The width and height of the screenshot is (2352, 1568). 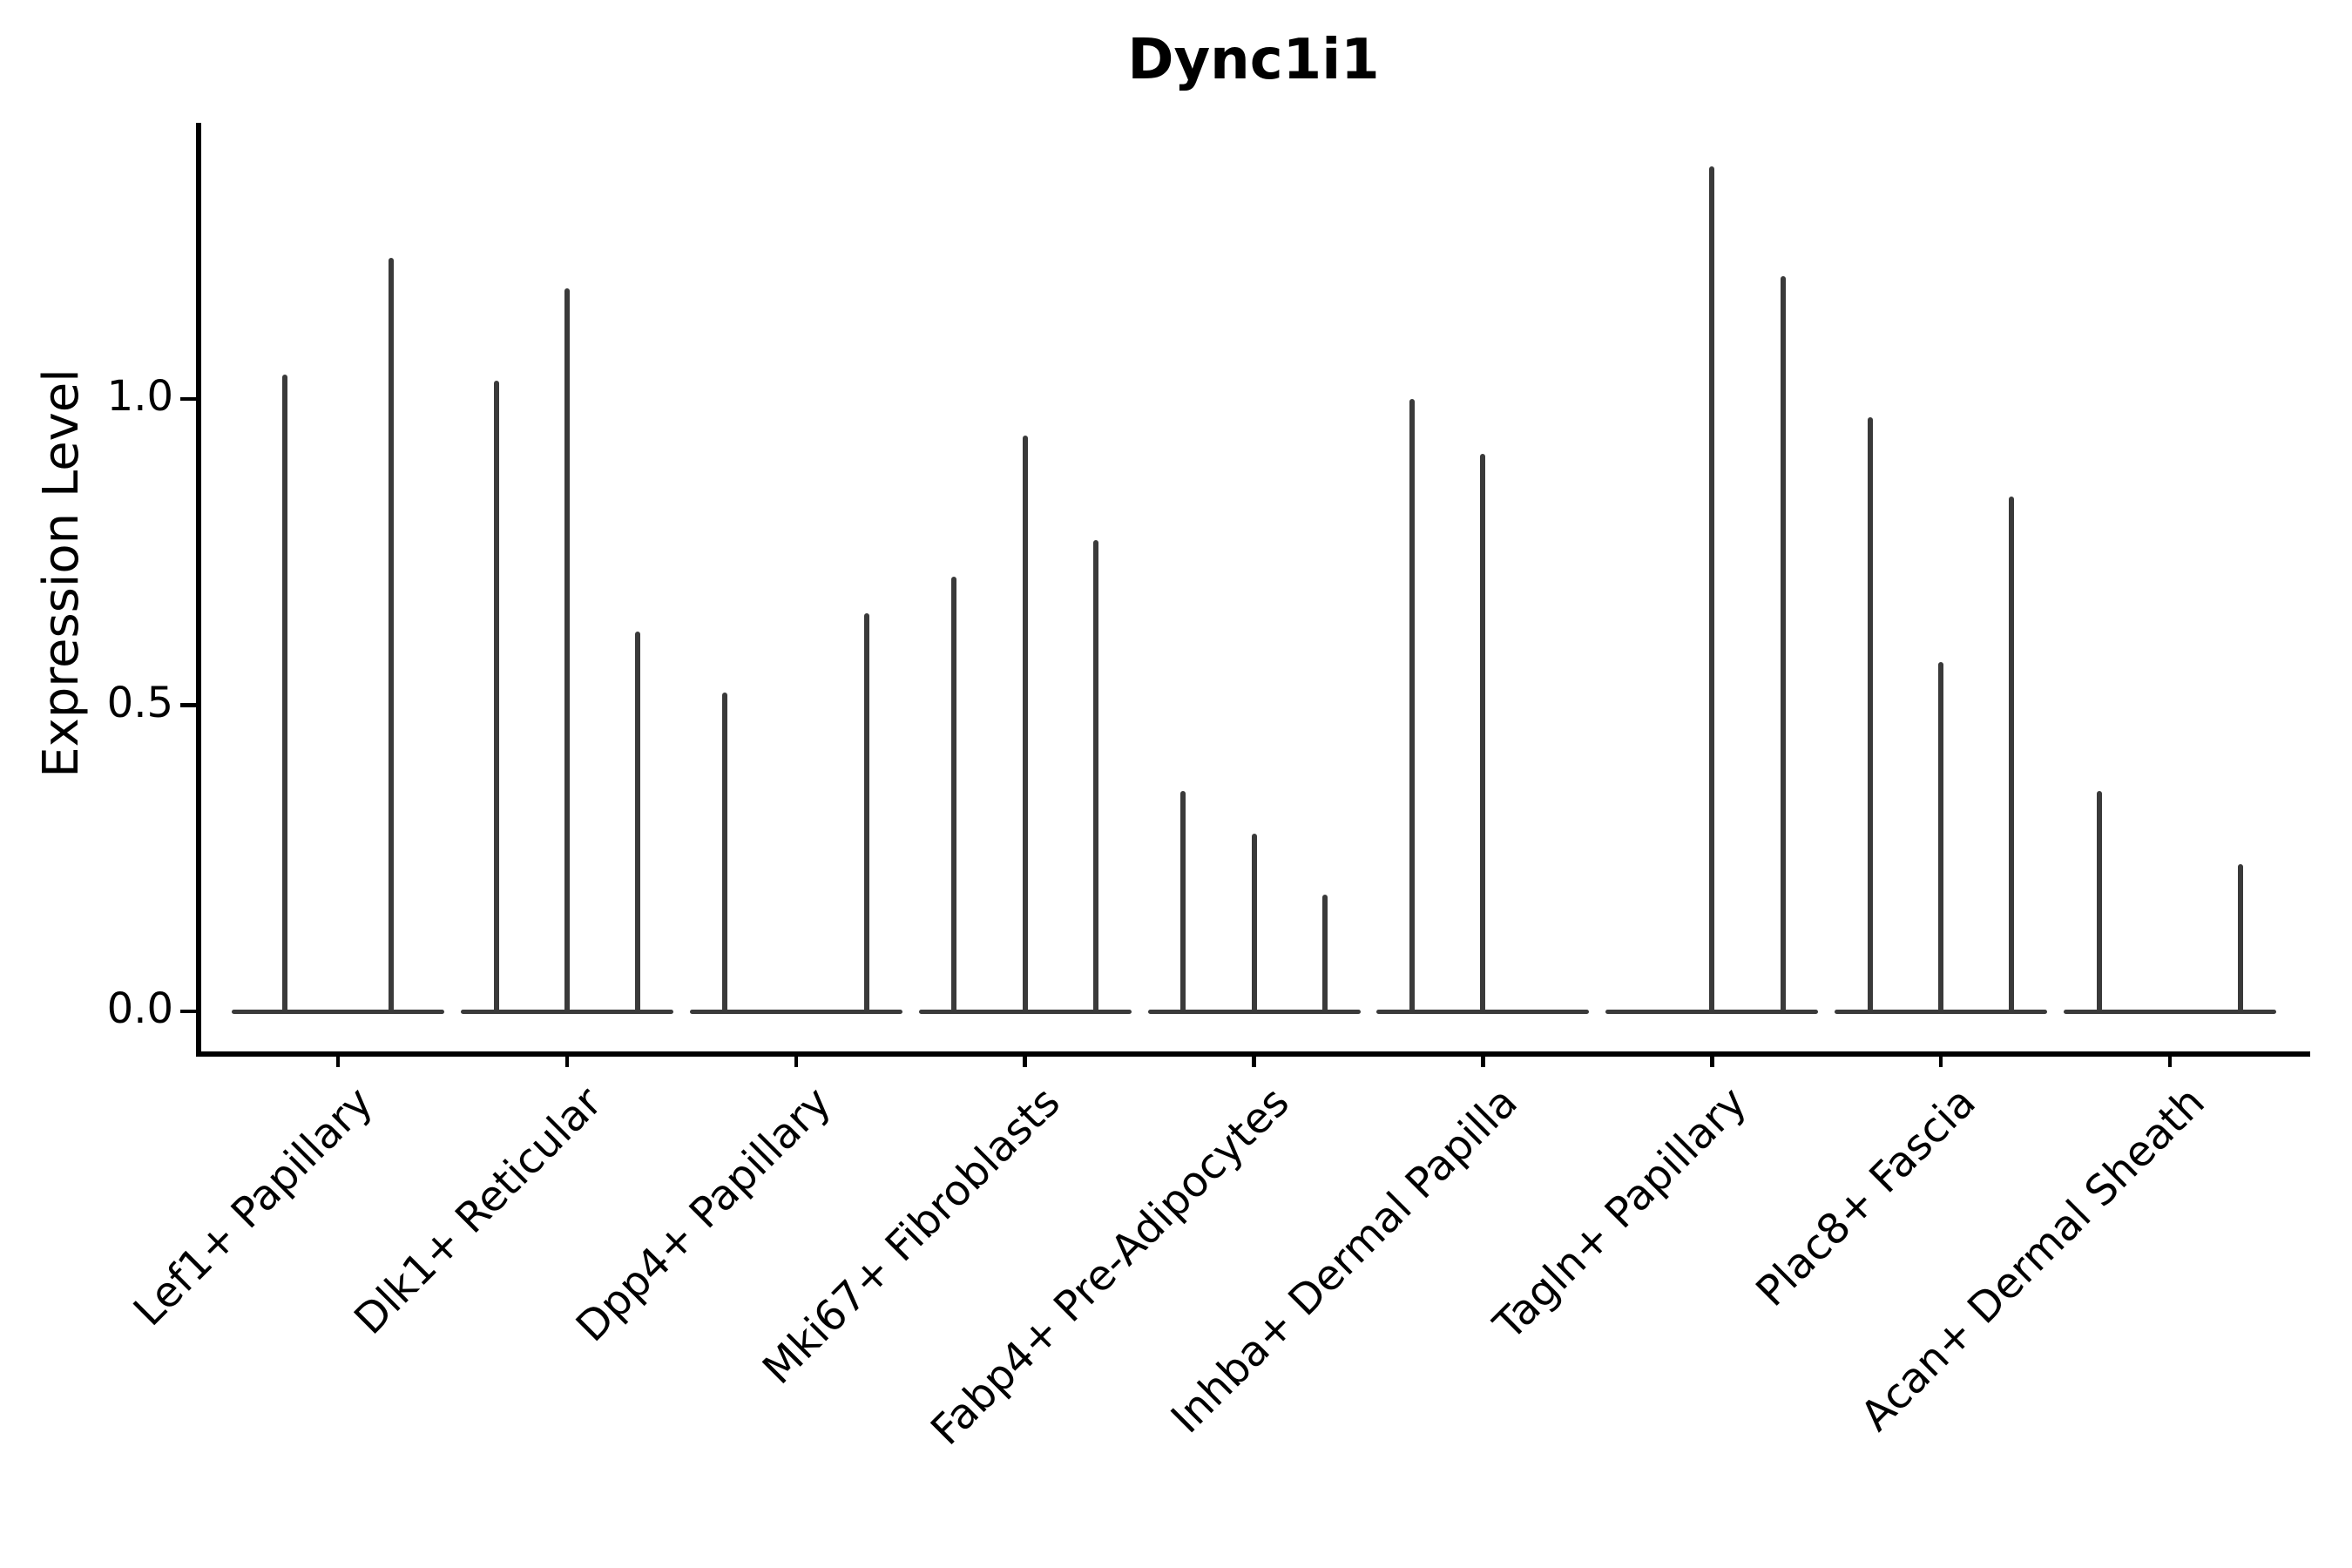 I want to click on y-tick-label: 0.5, so click(x=139, y=702).